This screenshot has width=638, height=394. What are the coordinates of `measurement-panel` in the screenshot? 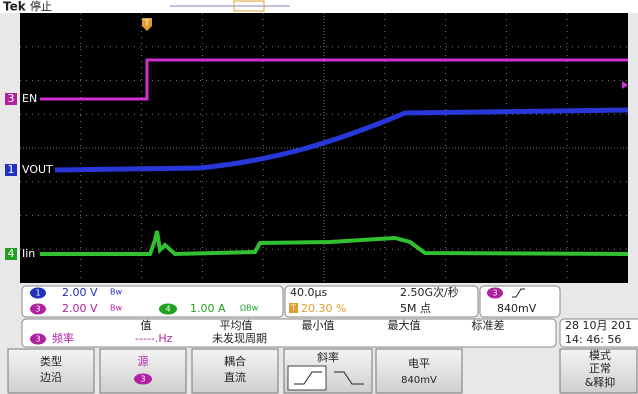 It's located at (289, 333).